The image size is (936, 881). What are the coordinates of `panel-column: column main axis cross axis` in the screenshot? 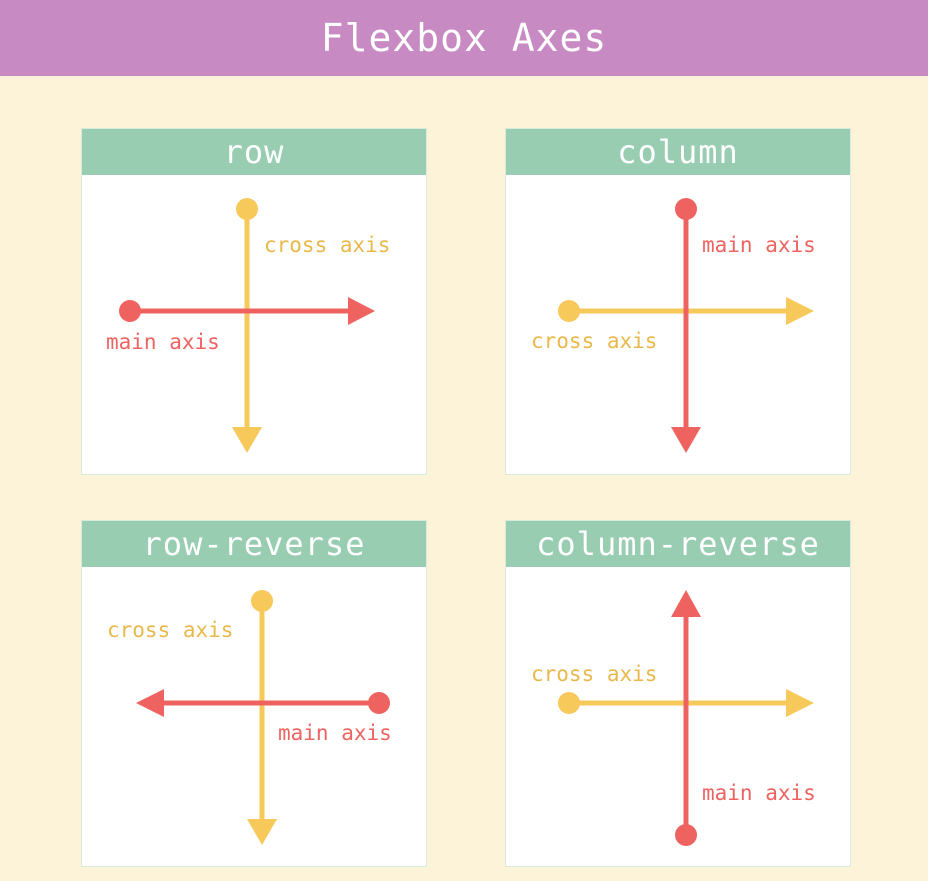 It's located at (678, 301).